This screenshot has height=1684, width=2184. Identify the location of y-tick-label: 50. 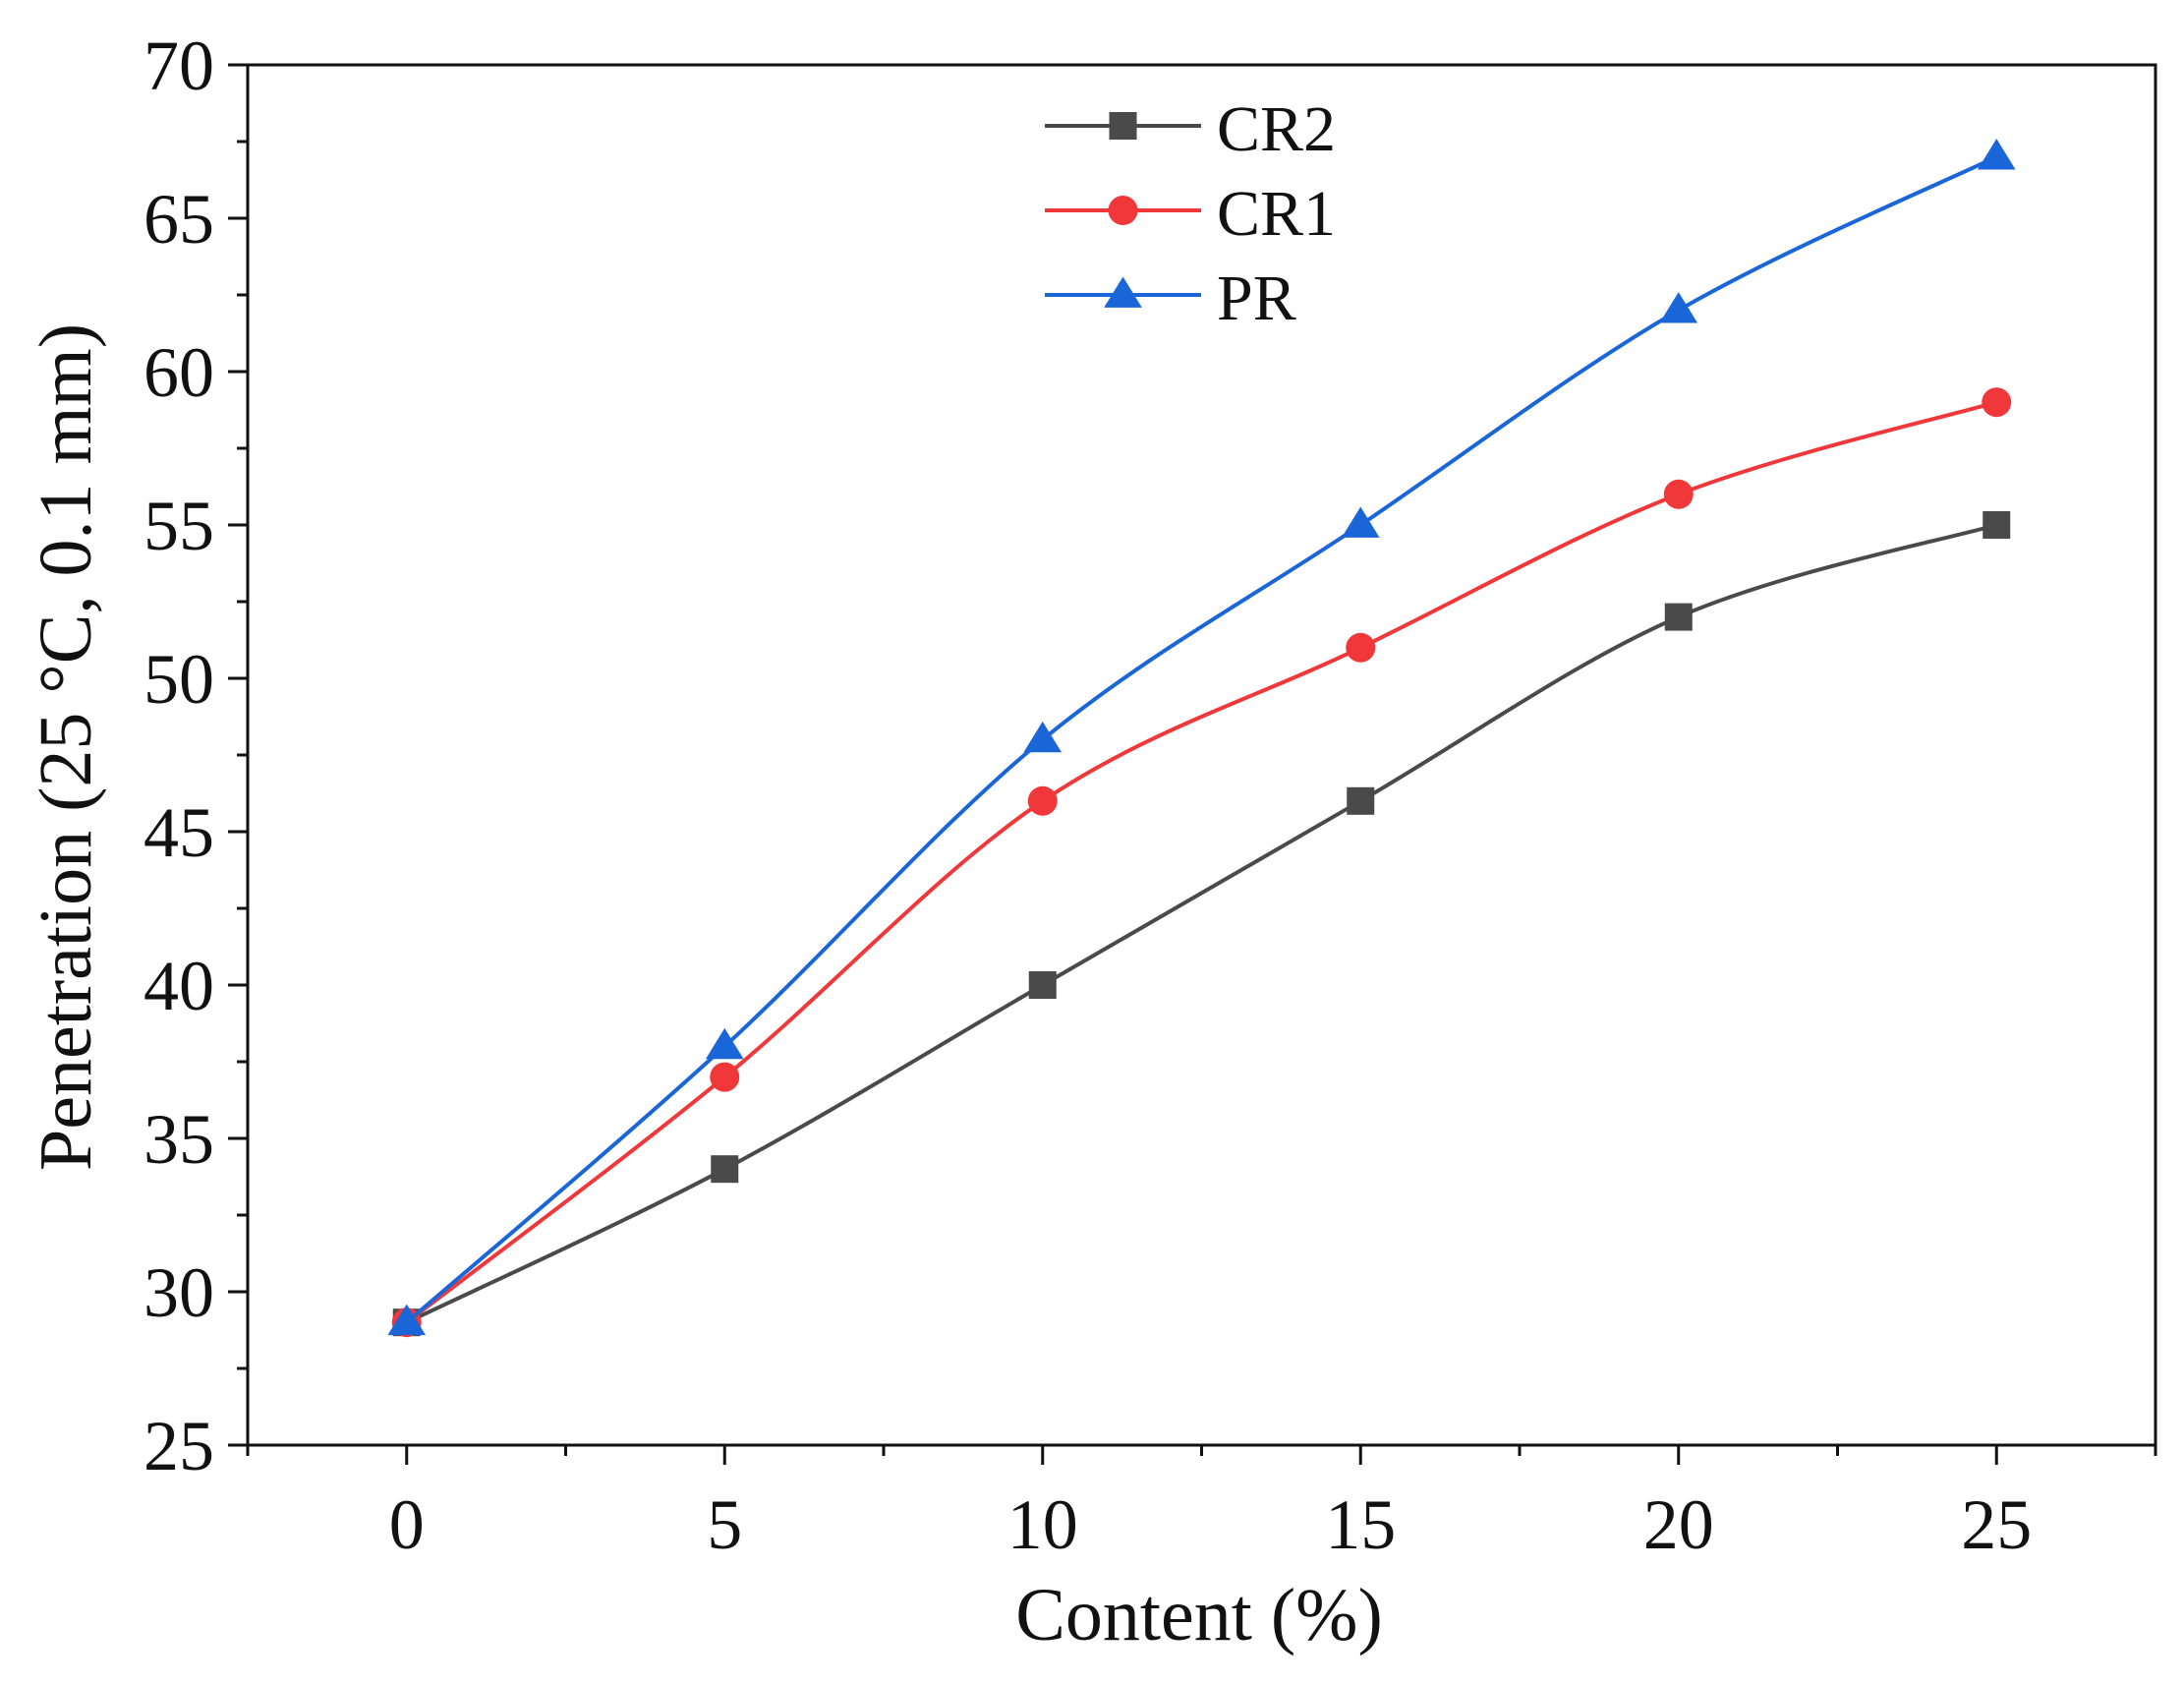
(179, 679).